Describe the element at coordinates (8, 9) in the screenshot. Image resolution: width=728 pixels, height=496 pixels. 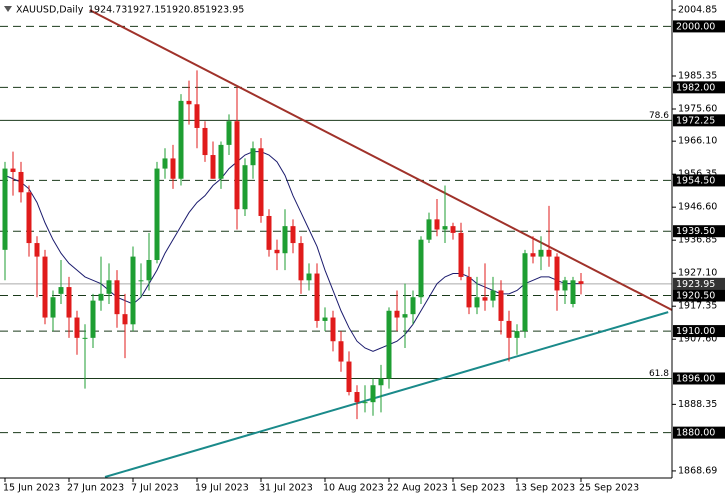
I see `symbol-icon` at that location.